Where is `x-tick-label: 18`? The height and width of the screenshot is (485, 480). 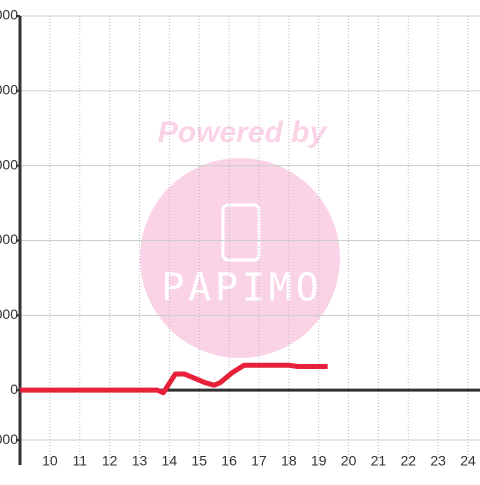
x-tick-label: 18 is located at coordinates (289, 461).